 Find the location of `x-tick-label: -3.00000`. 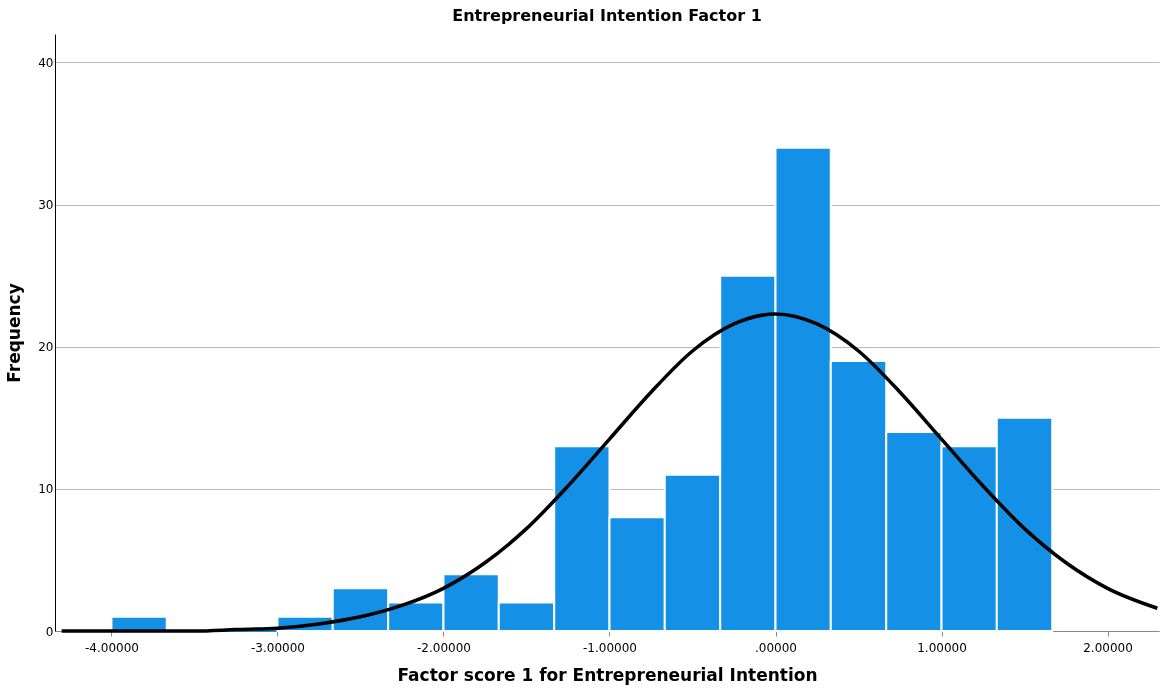

x-tick-label: -3.00000 is located at coordinates (277, 647).